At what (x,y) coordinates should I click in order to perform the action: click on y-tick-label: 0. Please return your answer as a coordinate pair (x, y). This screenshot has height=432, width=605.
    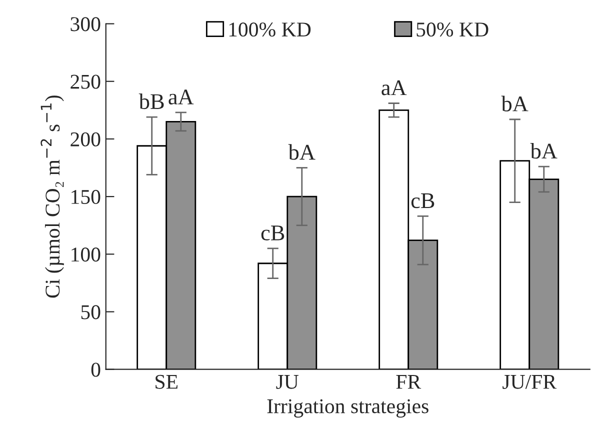
    Looking at the image, I should click on (95, 369).